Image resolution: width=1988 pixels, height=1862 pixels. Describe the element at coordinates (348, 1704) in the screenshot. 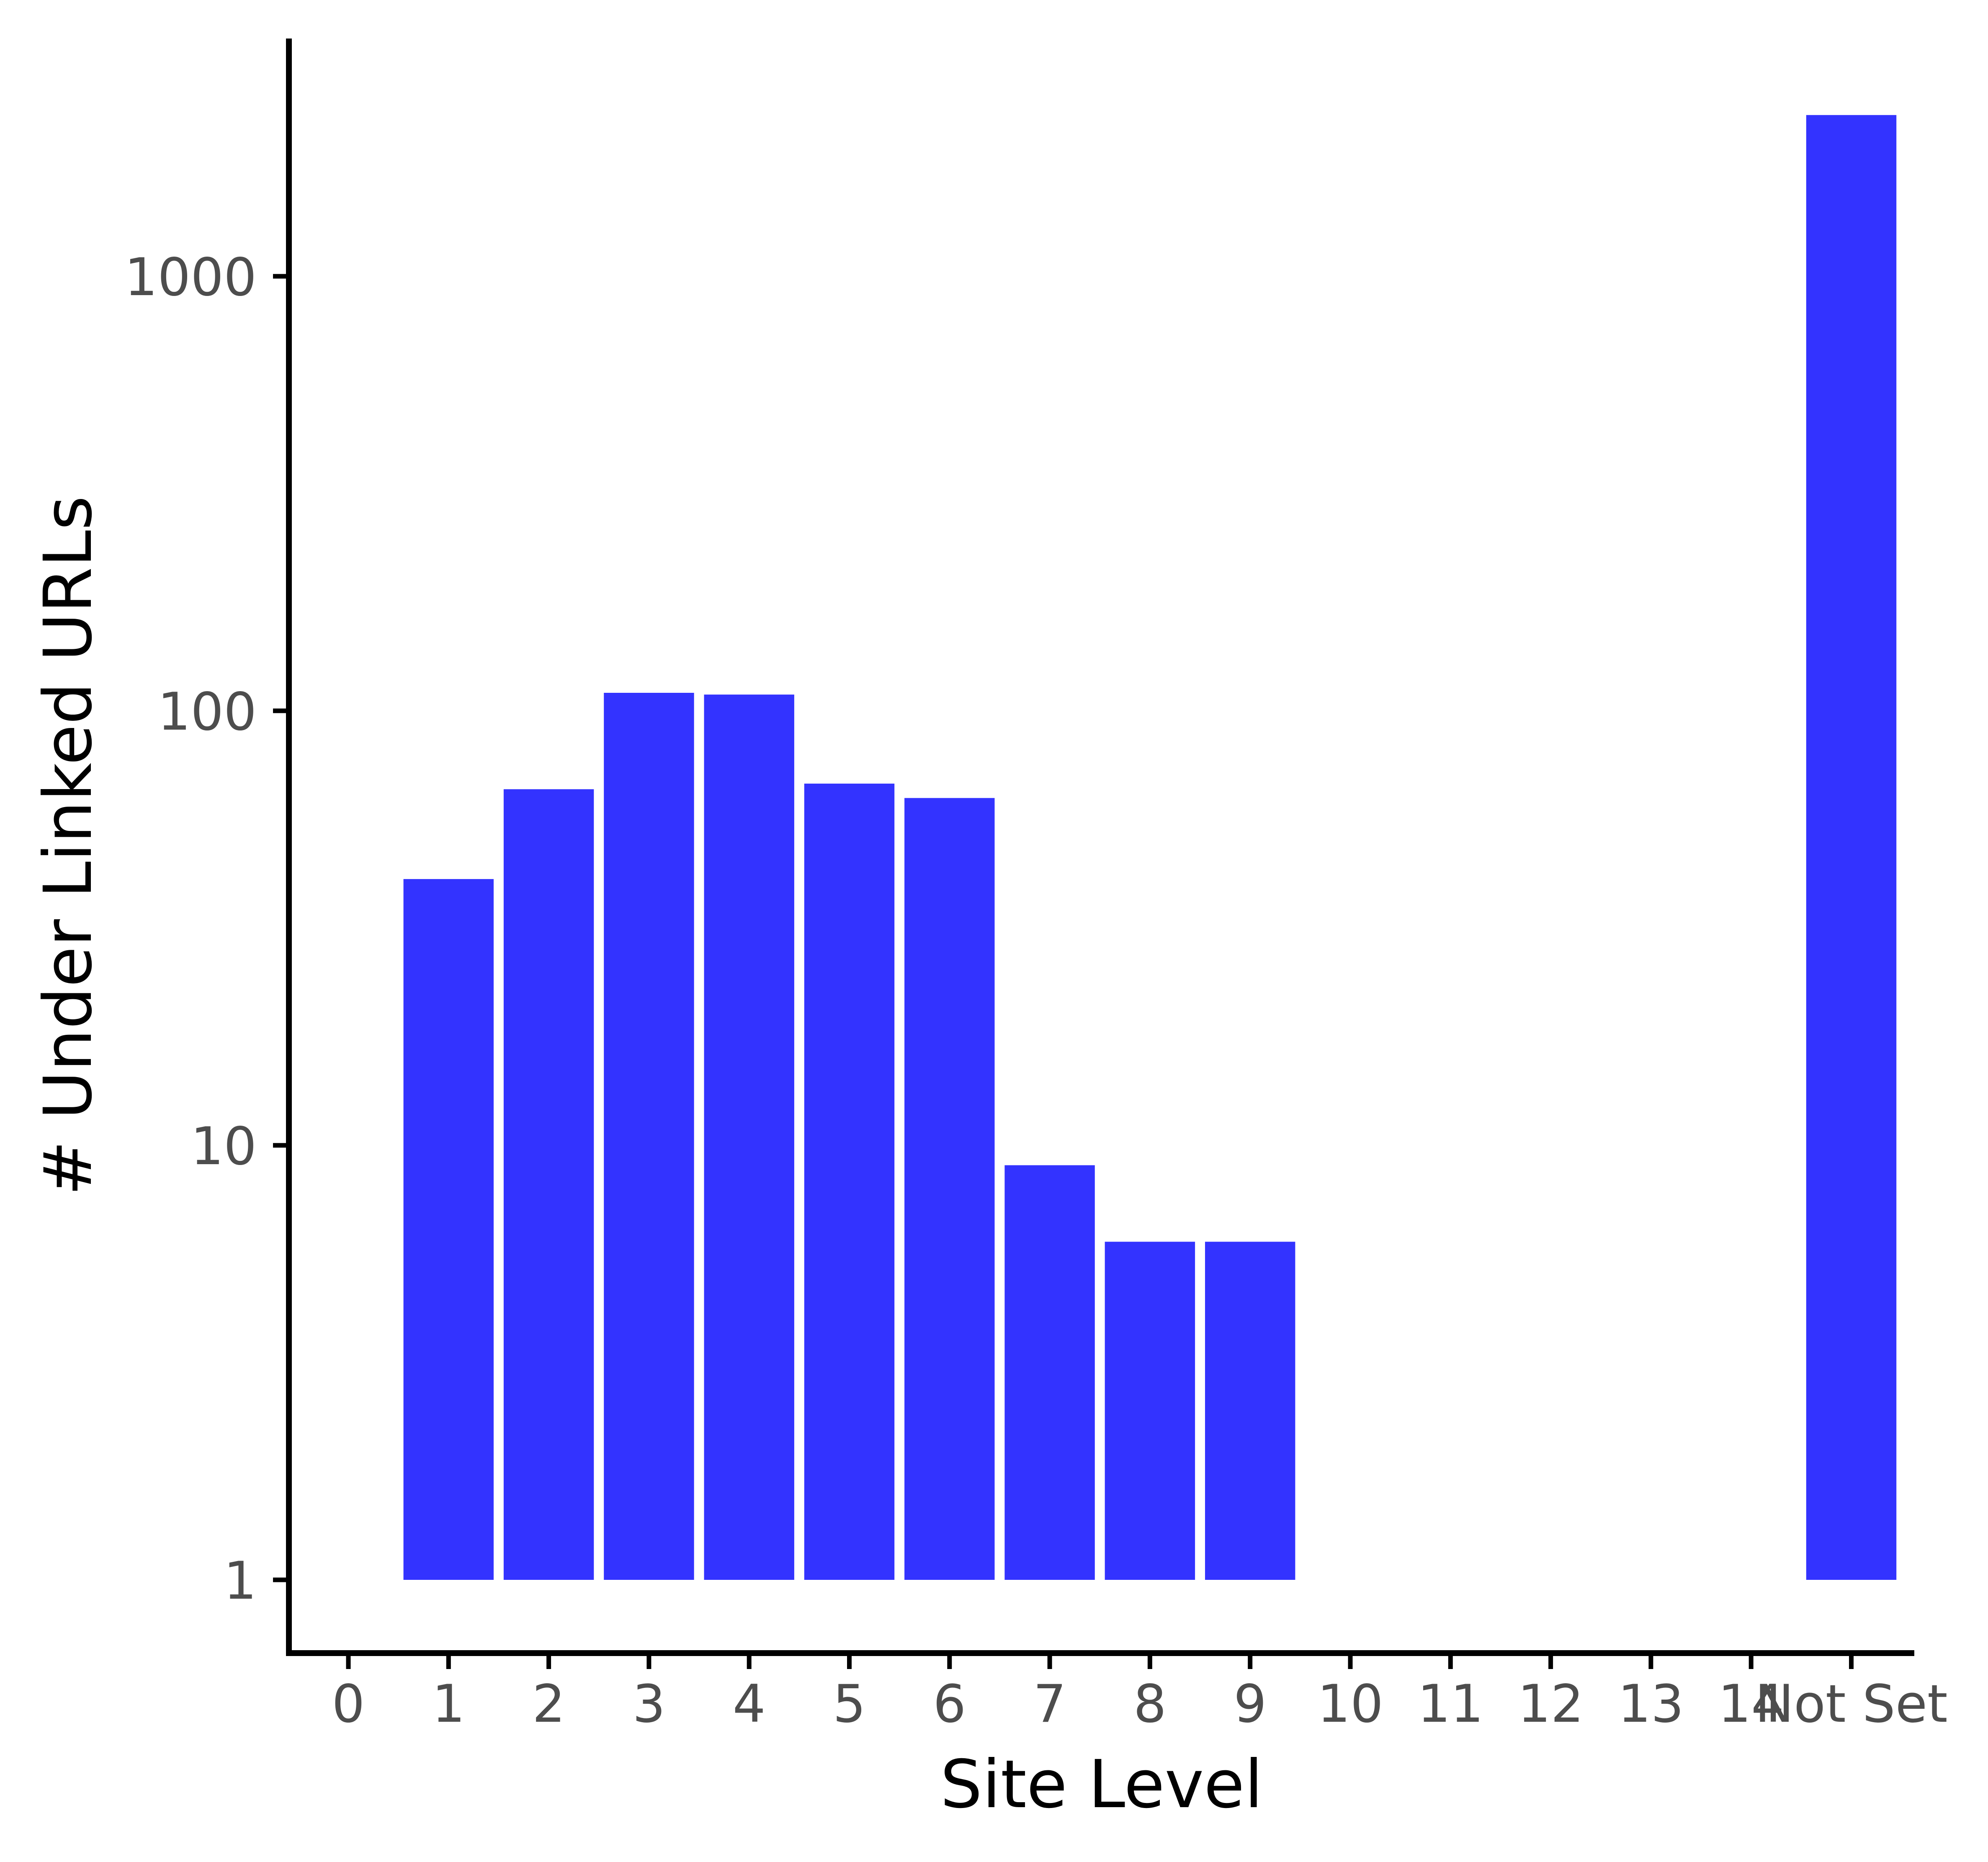

I see `x-tick-label: 0` at that location.